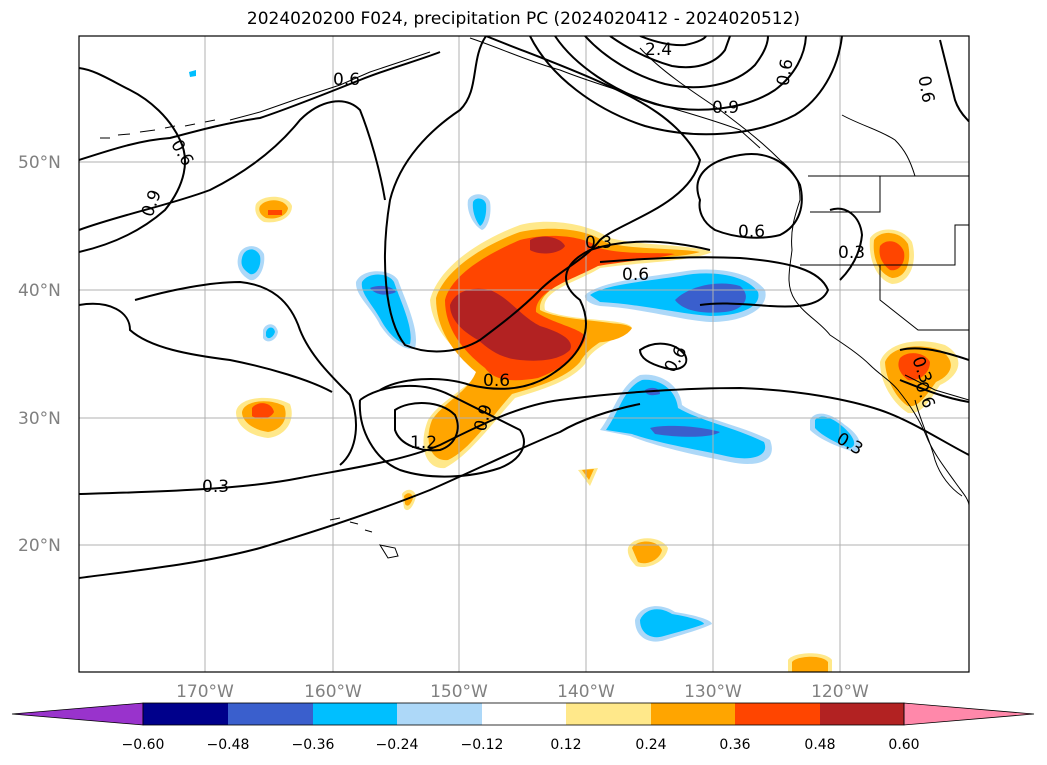 The height and width of the screenshot is (765, 1047). What do you see at coordinates (263, 411) in the screenshot?
I see `pos-small-2c` at bounding box center [263, 411].